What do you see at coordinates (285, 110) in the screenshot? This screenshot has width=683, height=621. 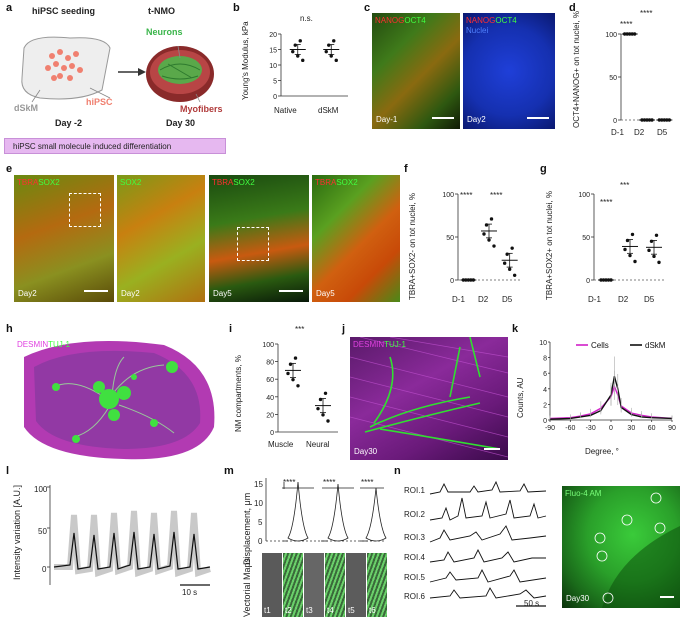 I see `b-cat-0: Native` at bounding box center [285, 110].